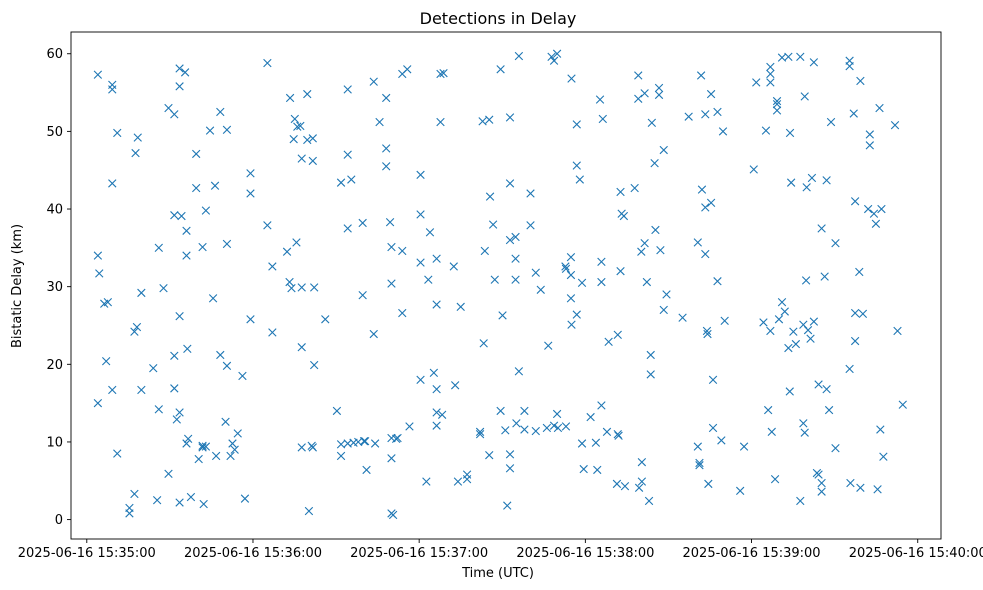  I want to click on x-tick-label: 2025-06-16 15:36:00, so click(253, 553).